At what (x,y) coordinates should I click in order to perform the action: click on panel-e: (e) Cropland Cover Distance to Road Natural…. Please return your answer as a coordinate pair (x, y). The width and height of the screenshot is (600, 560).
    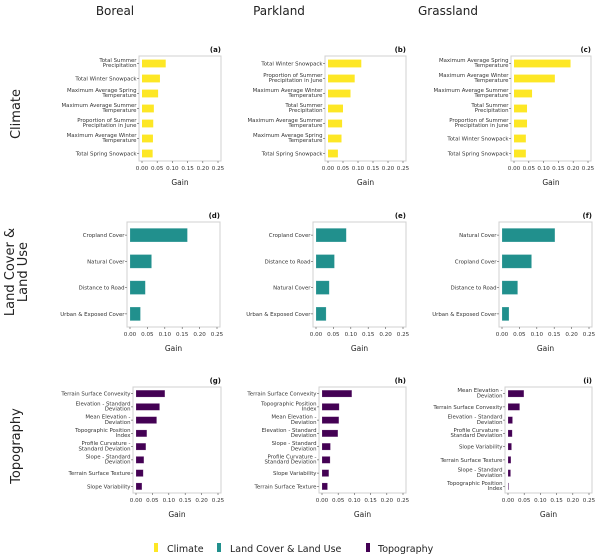
    Looking at the image, I should click on (327, 282).